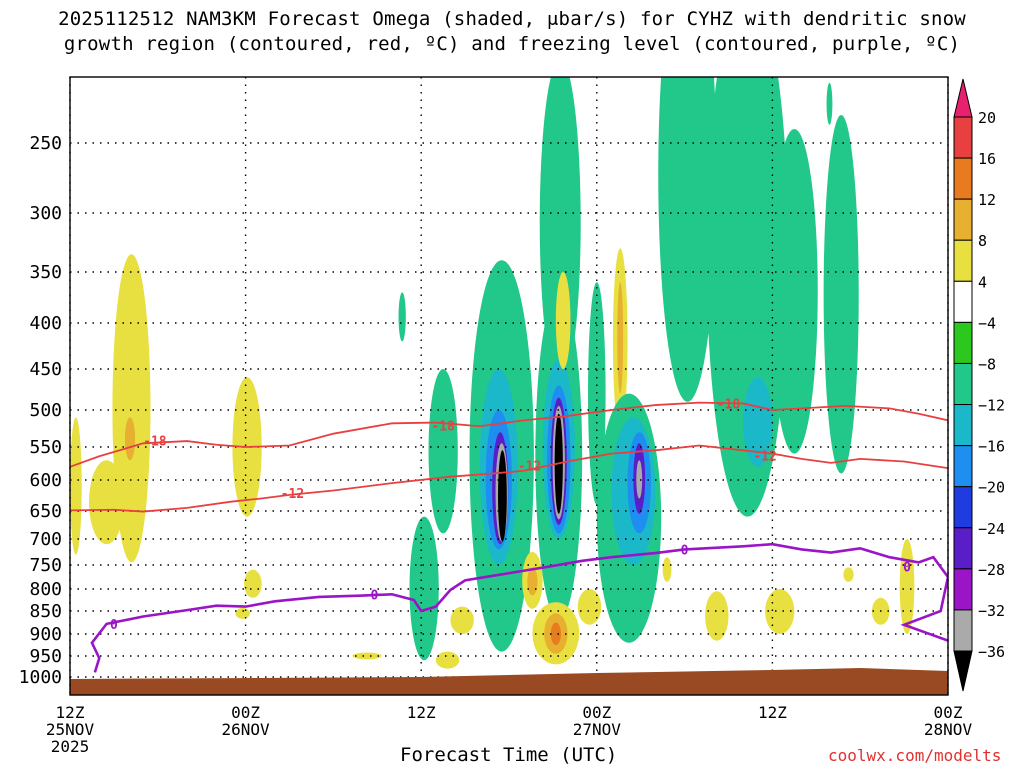 The image size is (1024, 768). Describe the element at coordinates (979, 385) in the screenshot. I see `colorbar: 20 16 12 8 4 −4 −8 −12 −16 −20 −24 −28 −32 −36` at that location.